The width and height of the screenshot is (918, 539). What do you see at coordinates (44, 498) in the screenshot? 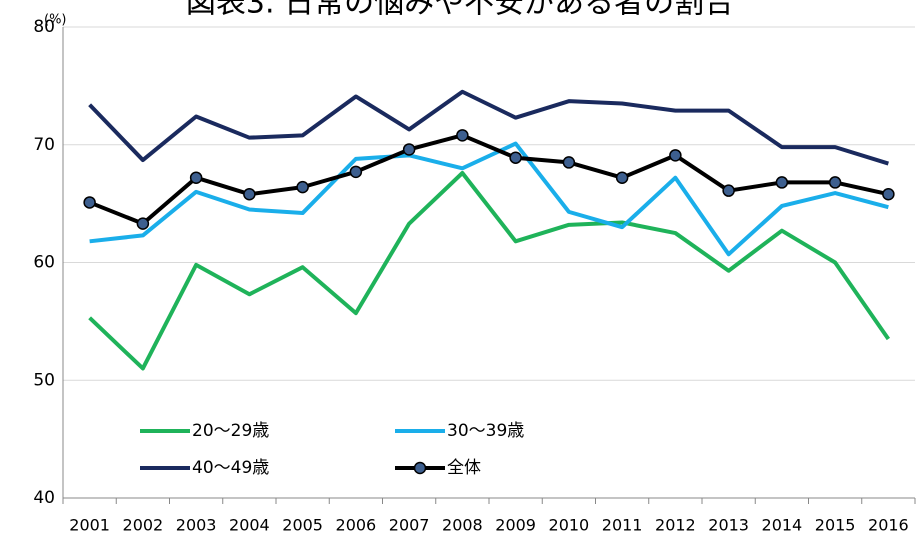
I see `y-tick-label: 40` at bounding box center [44, 498].